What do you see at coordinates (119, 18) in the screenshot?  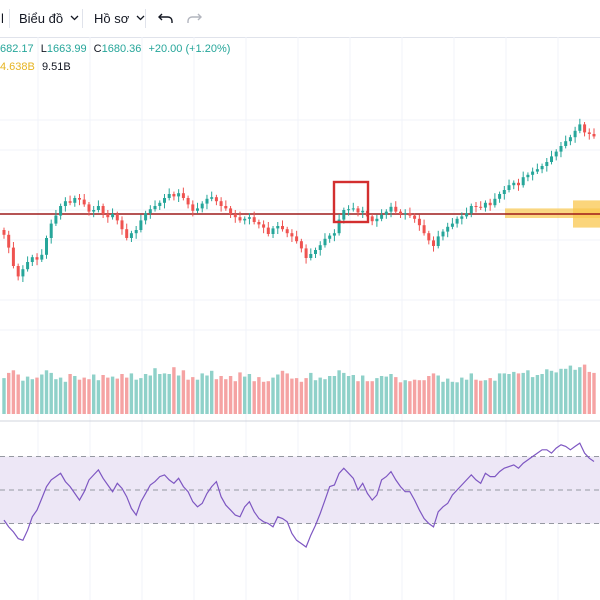 I see `profile-menu-button: Hồ sơ` at bounding box center [119, 18].